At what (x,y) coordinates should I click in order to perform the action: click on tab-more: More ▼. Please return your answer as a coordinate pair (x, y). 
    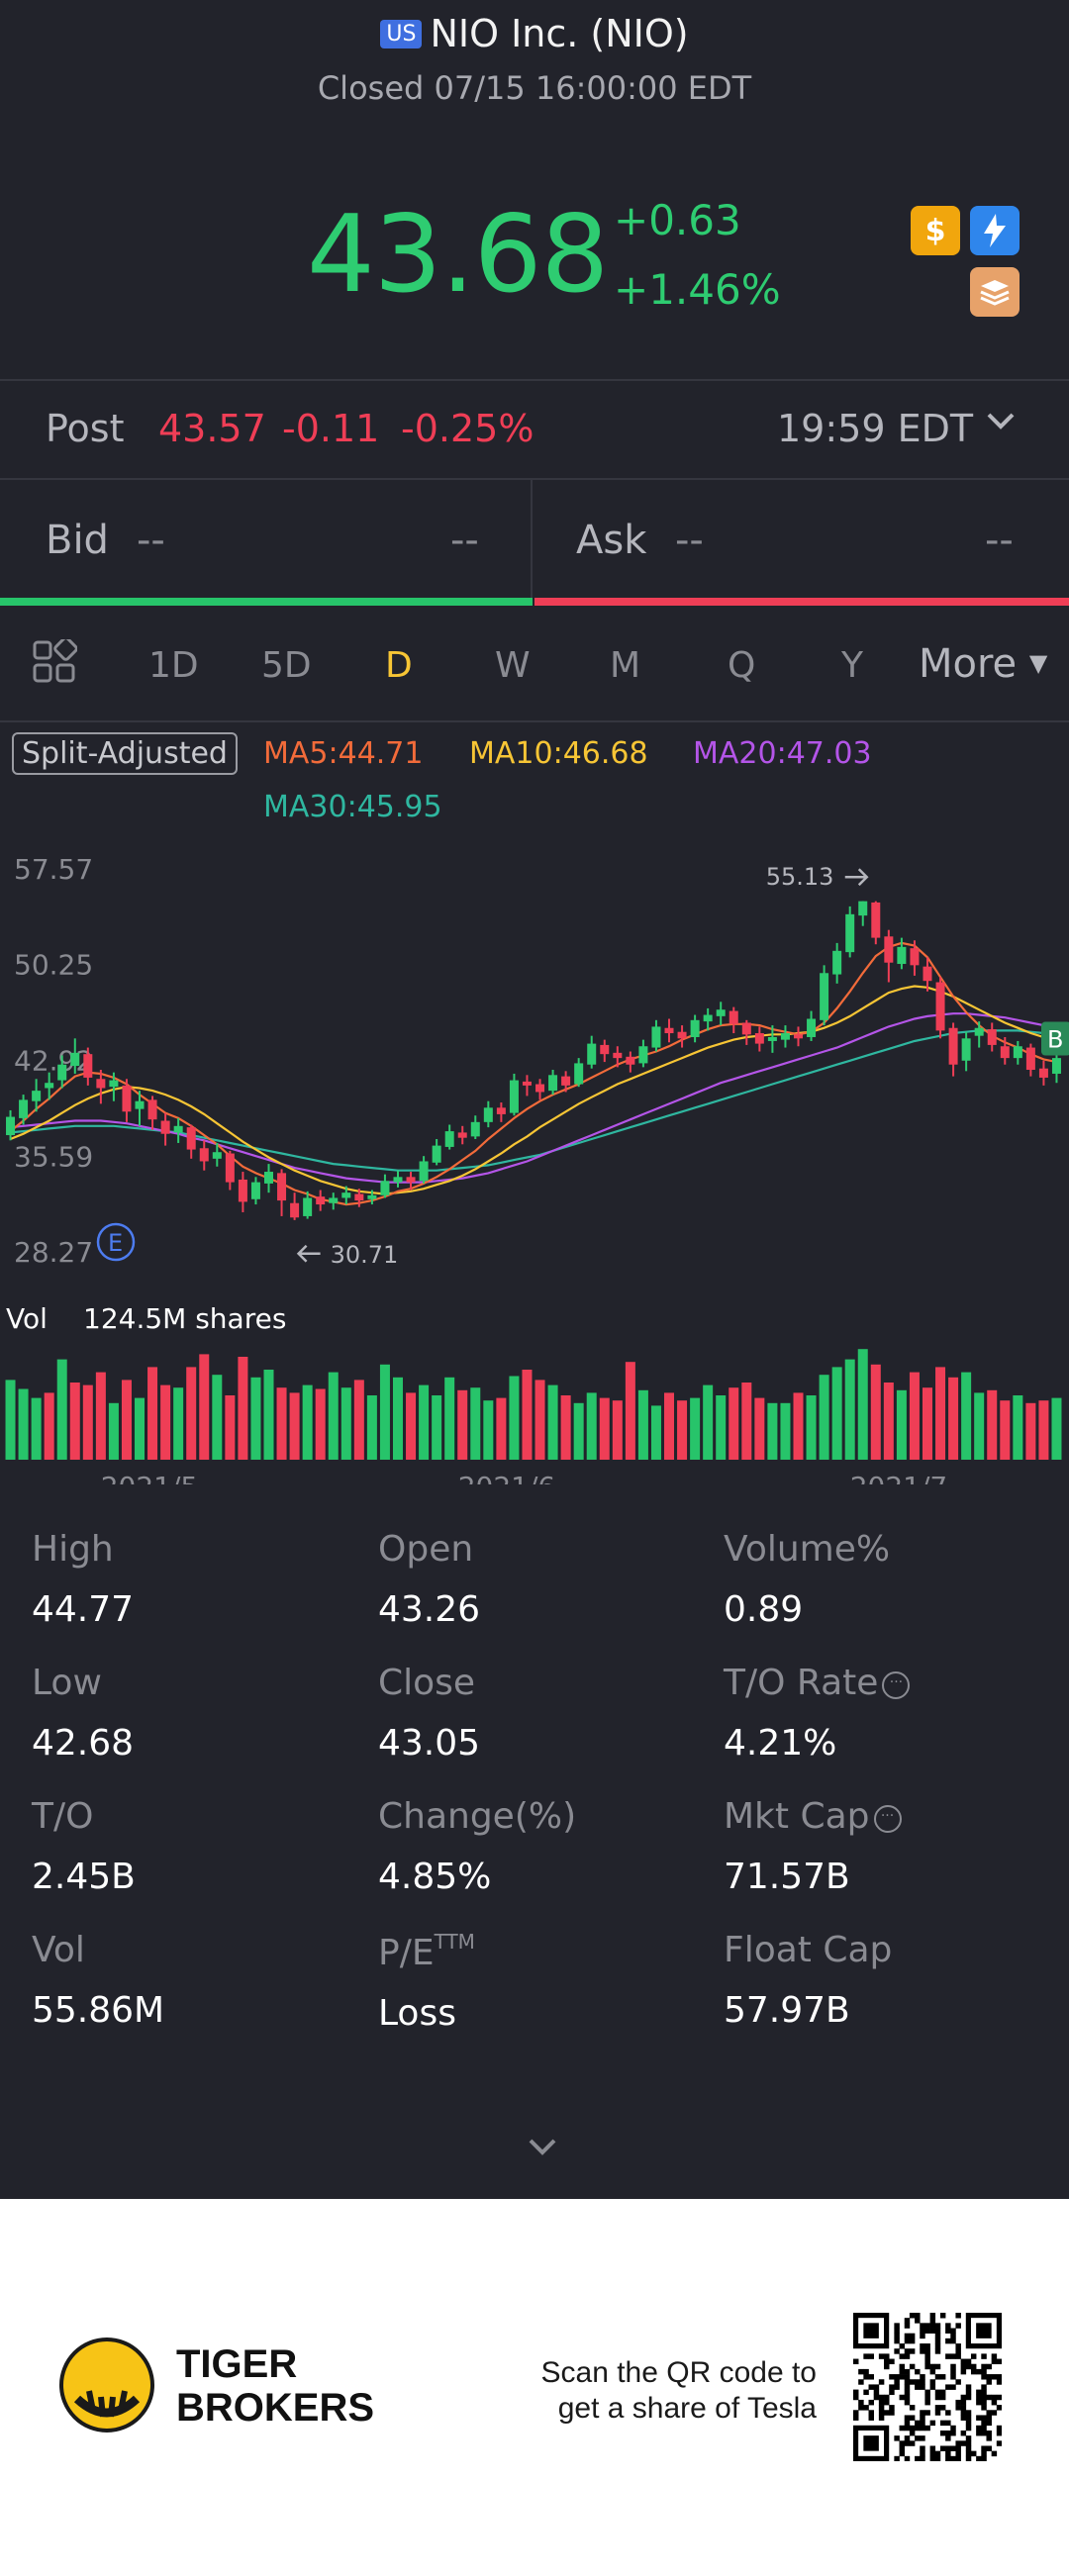
    Looking at the image, I should click on (983, 664).